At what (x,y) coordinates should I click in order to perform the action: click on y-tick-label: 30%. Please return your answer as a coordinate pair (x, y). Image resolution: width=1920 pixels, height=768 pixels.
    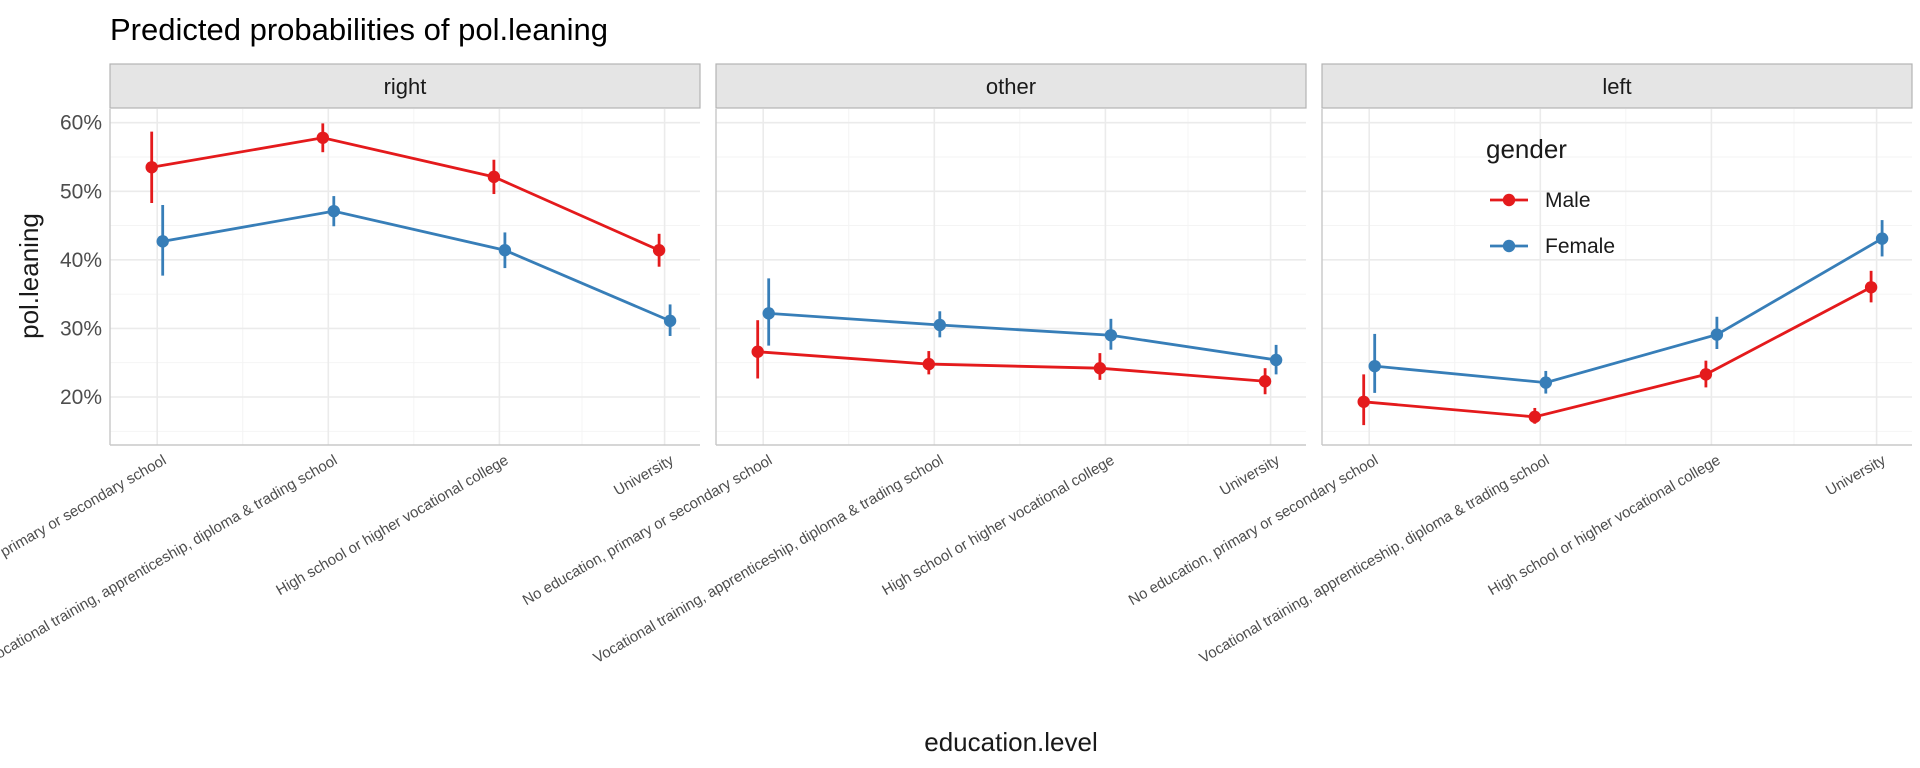
    Looking at the image, I should click on (81, 328).